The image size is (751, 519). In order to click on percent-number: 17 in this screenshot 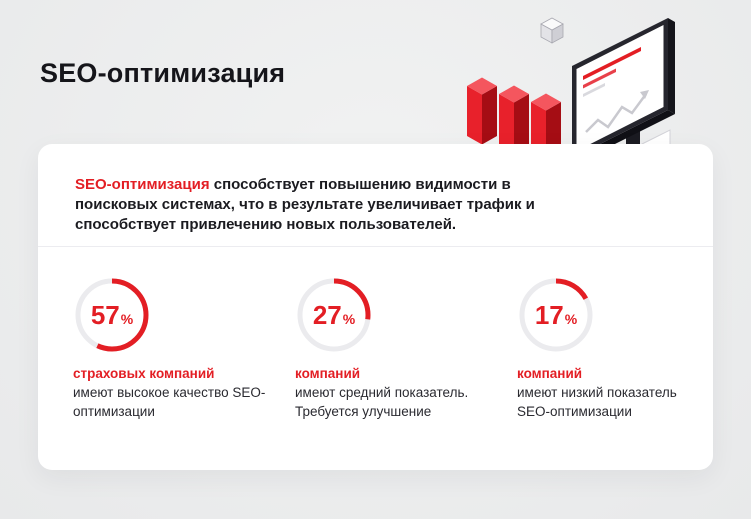, I will do `click(549, 315)`.